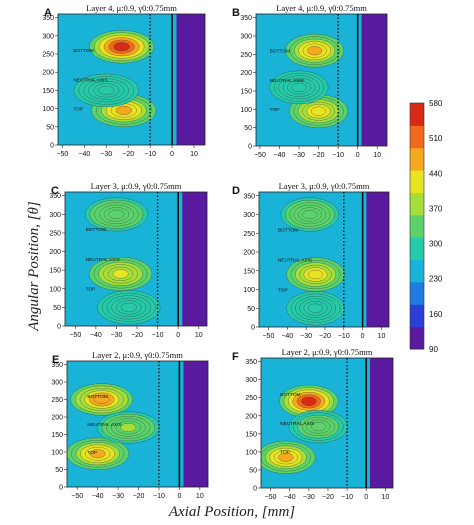  Describe the element at coordinates (327, 352) in the screenshot. I see `panel-title: Layer 2, μ:0.9, γ0:0.75mm` at that location.